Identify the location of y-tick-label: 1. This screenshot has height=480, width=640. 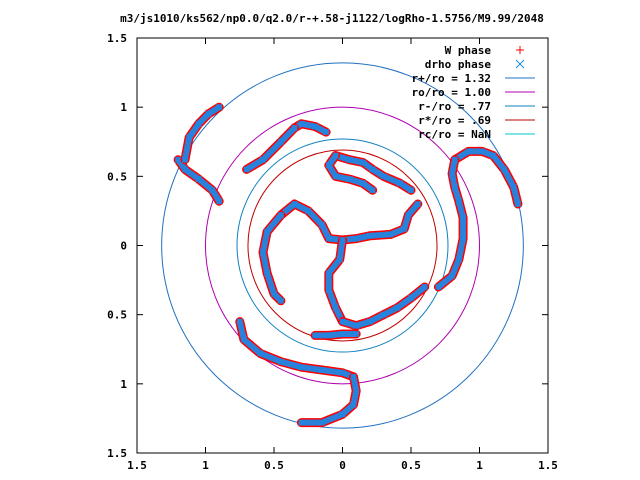
(123, 107).